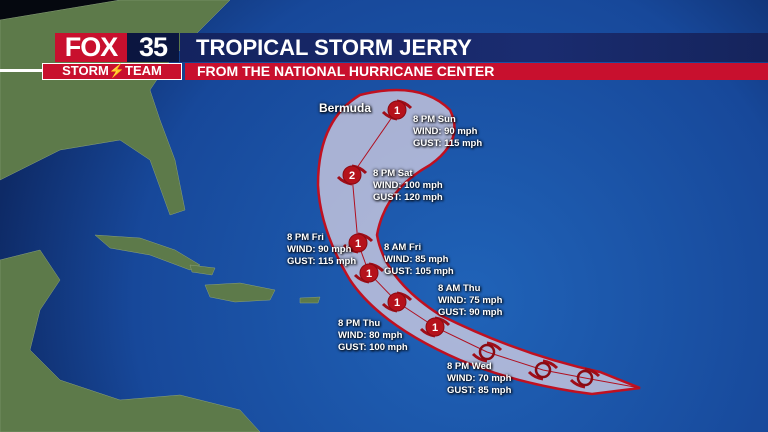 This screenshot has width=768, height=432. Describe the element at coordinates (476, 71) in the screenshot. I see `page-subtitle: FROM THE NATIONAL HURRICANE CENTER` at that location.